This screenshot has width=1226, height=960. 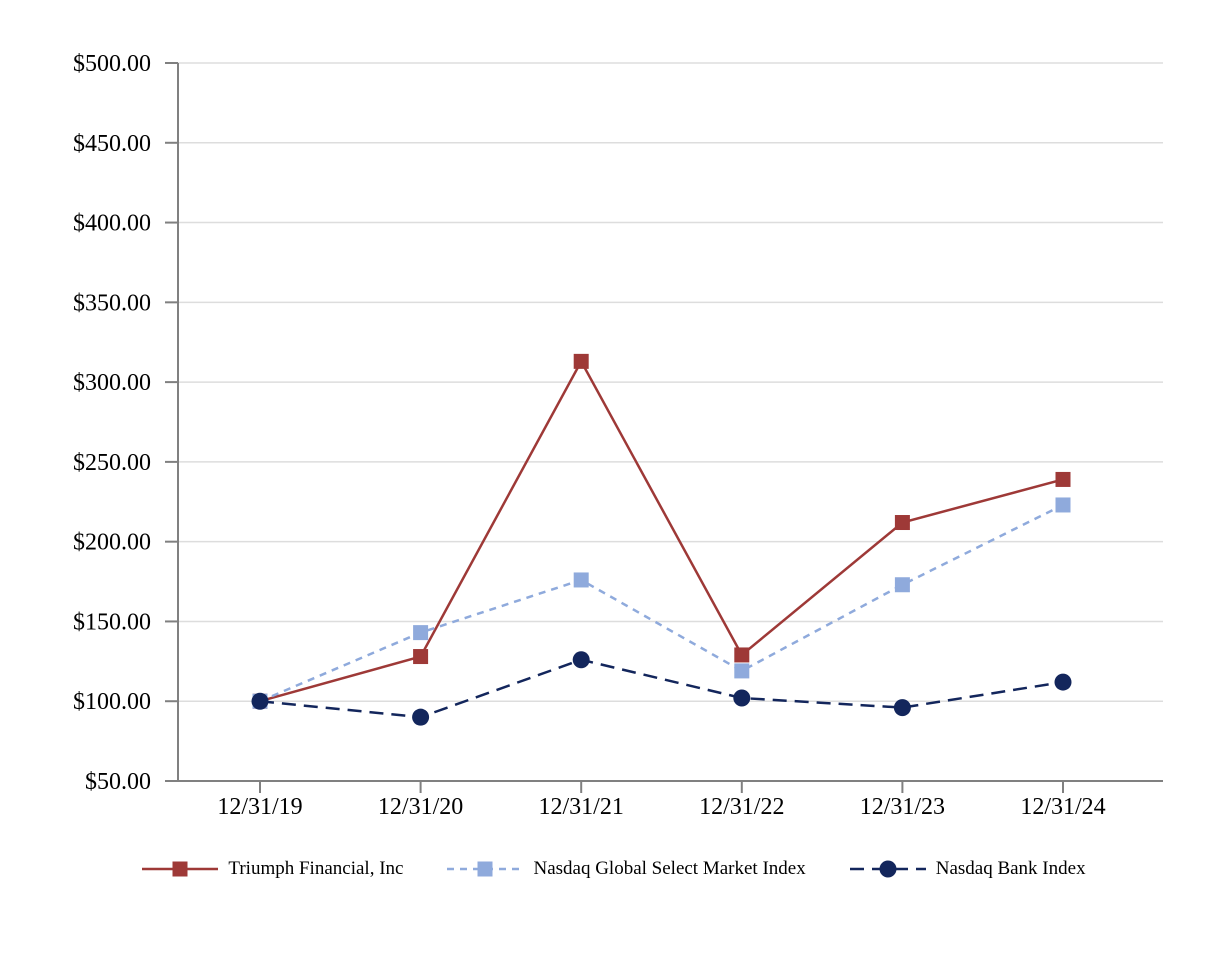 What do you see at coordinates (112, 383) in the screenshot?
I see `y-axis-tick-label: $300.00` at bounding box center [112, 383].